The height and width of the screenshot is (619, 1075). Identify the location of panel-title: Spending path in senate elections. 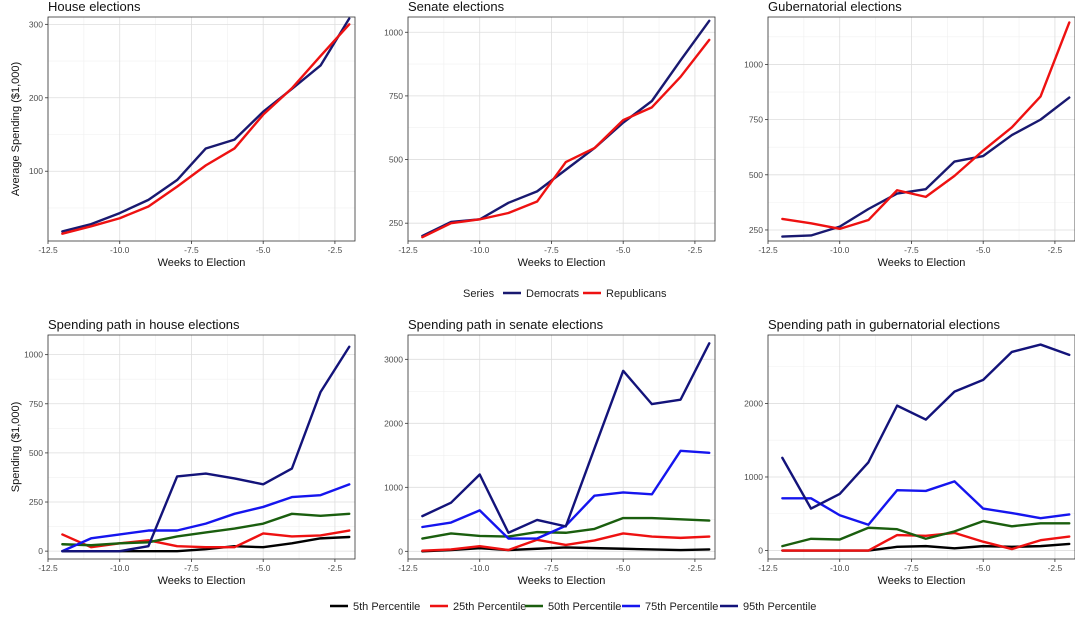
(506, 324).